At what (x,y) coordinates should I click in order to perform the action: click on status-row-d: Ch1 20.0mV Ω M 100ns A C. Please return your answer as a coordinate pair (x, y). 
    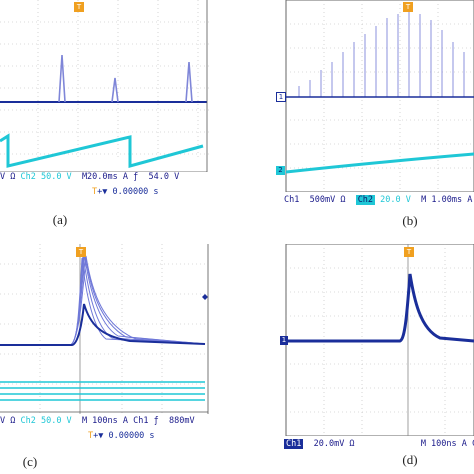
    Looking at the image, I should click on (379, 444).